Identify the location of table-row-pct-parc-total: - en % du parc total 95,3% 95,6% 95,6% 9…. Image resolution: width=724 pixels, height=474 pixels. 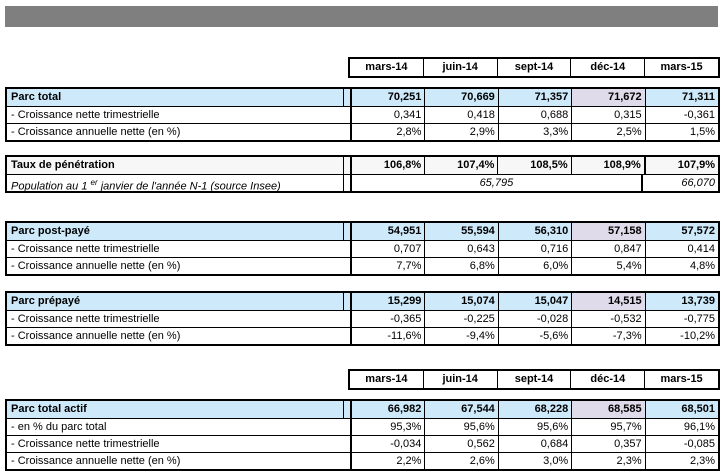
(362, 426).